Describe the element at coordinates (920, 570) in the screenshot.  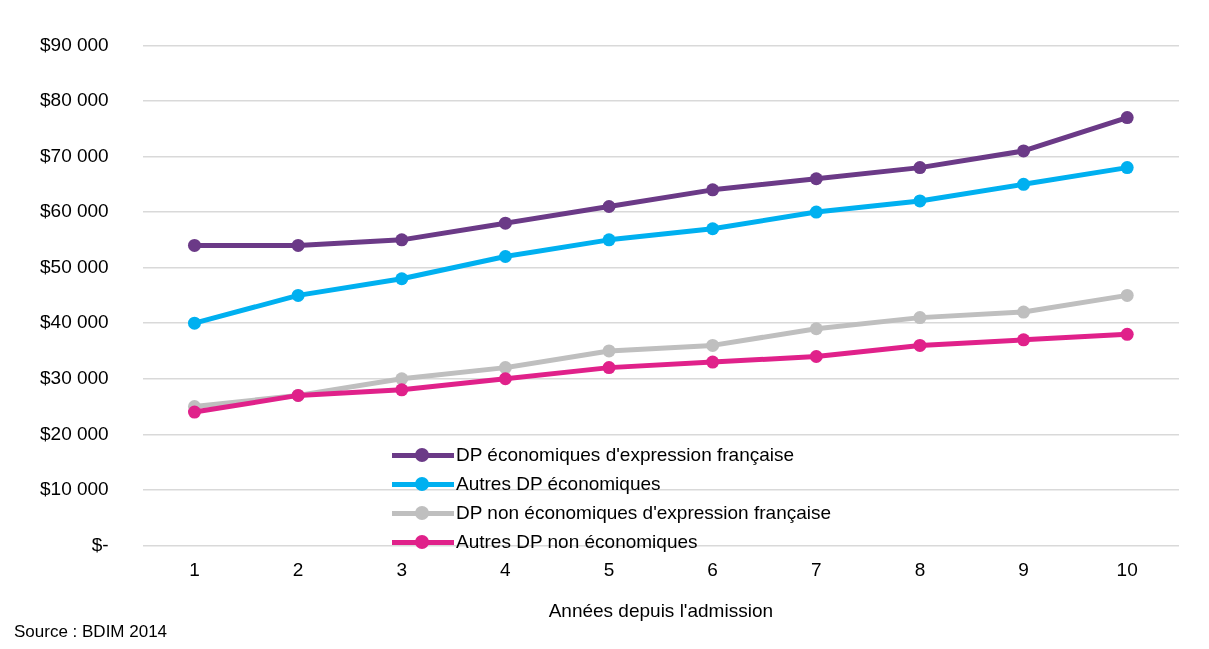
I see `x-tick-label: 8` at that location.